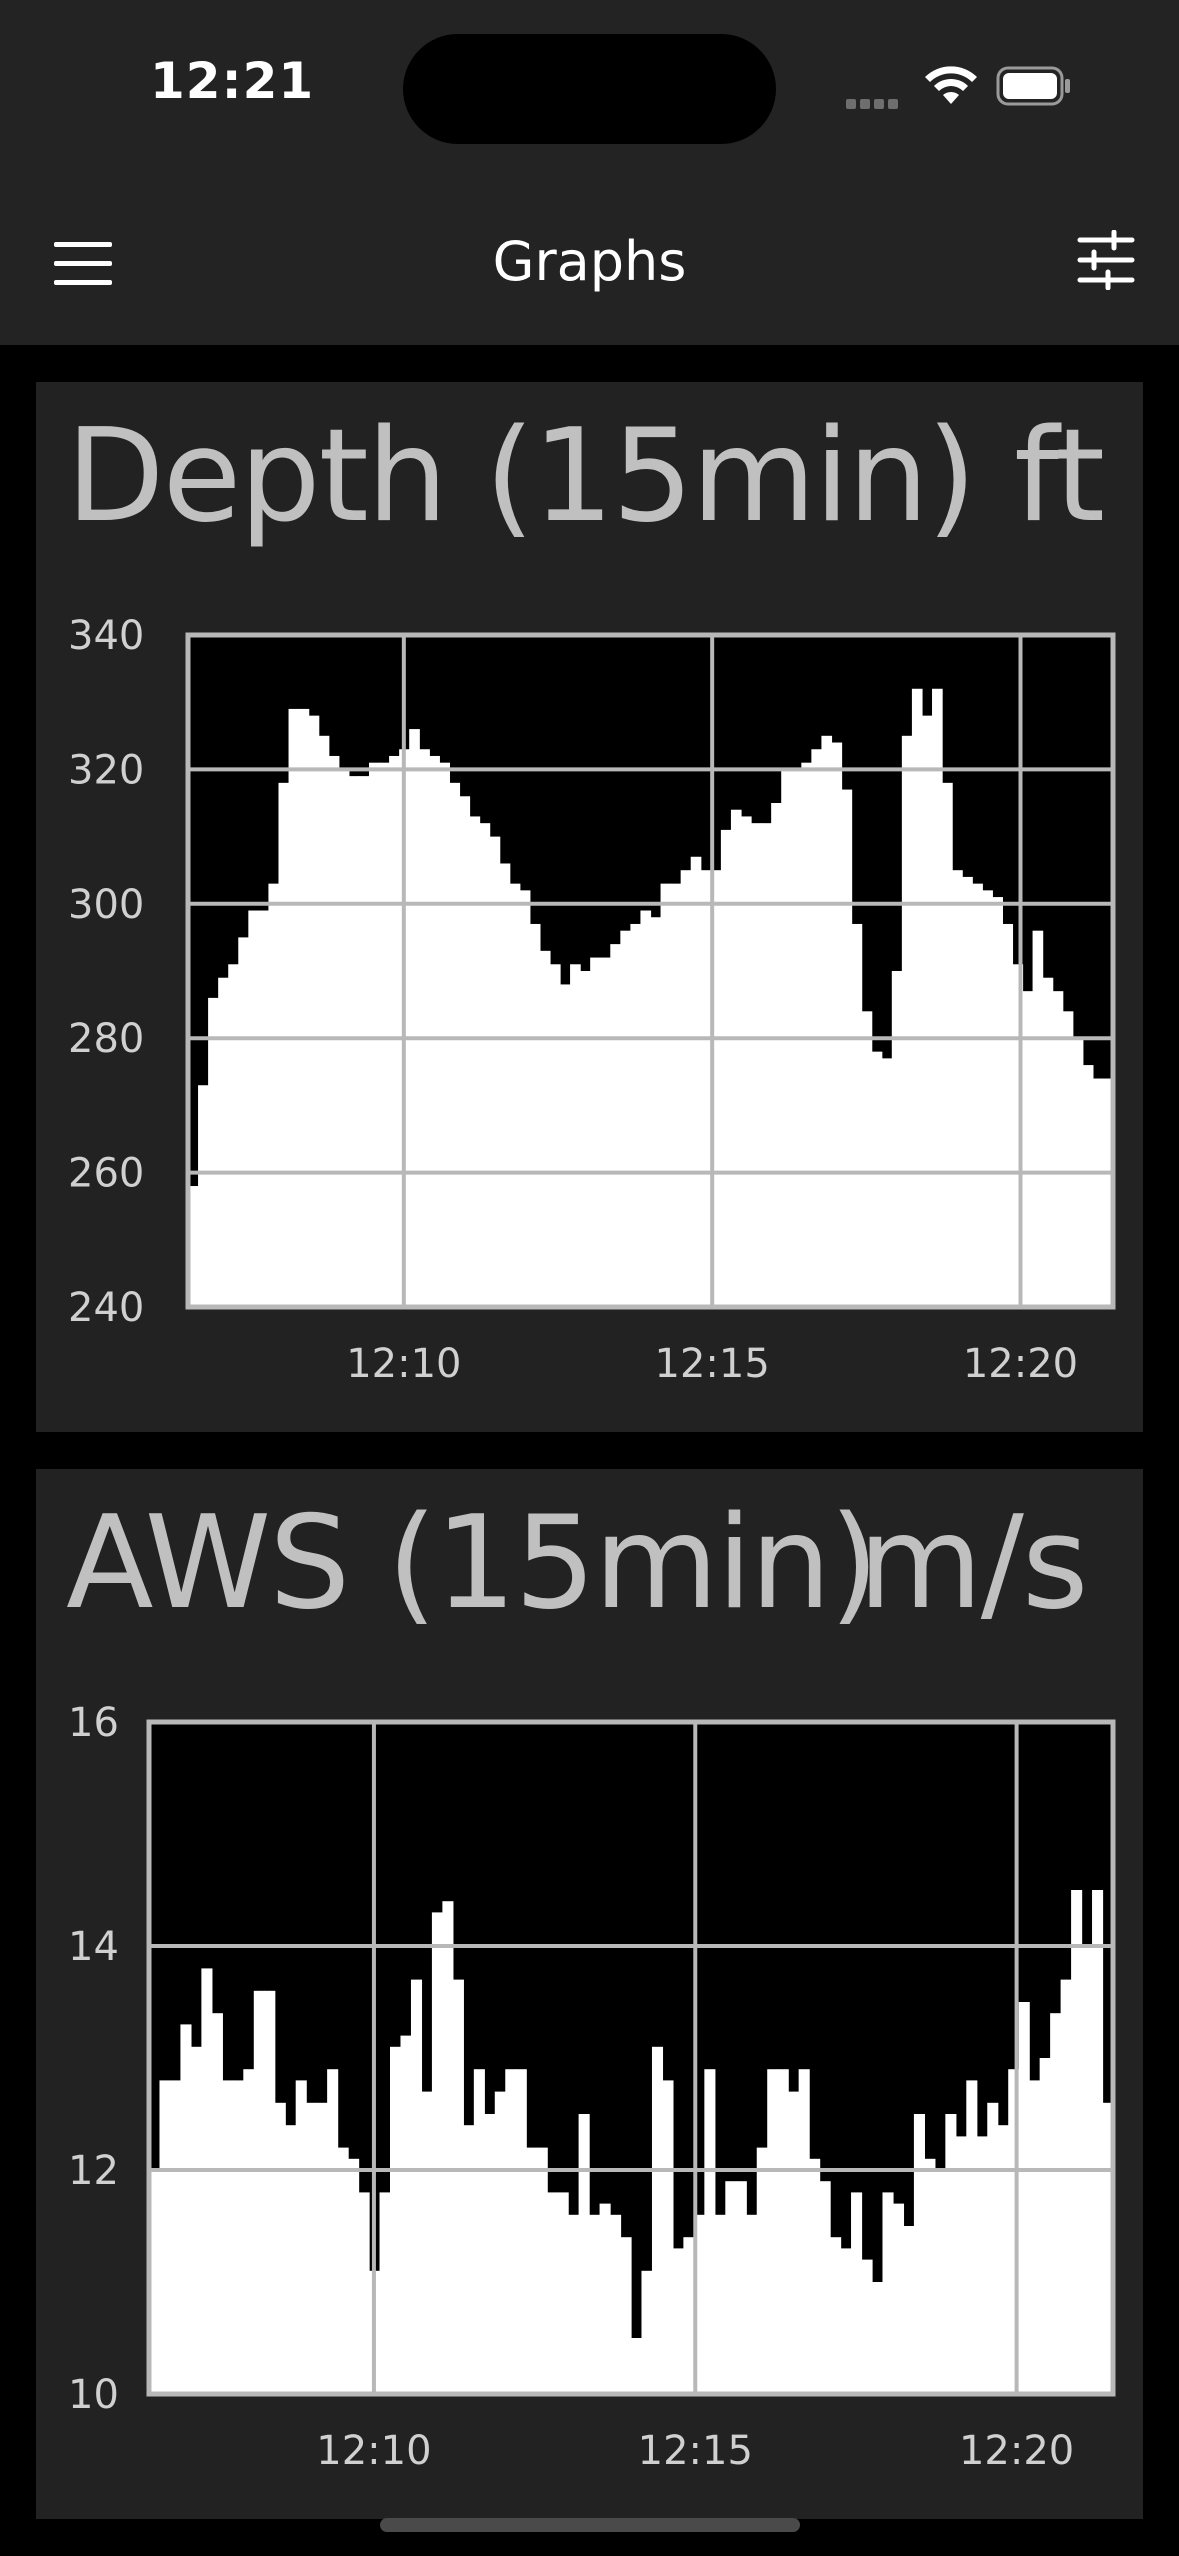  What do you see at coordinates (83, 264) in the screenshot?
I see `hamburger-menu-icon` at bounding box center [83, 264].